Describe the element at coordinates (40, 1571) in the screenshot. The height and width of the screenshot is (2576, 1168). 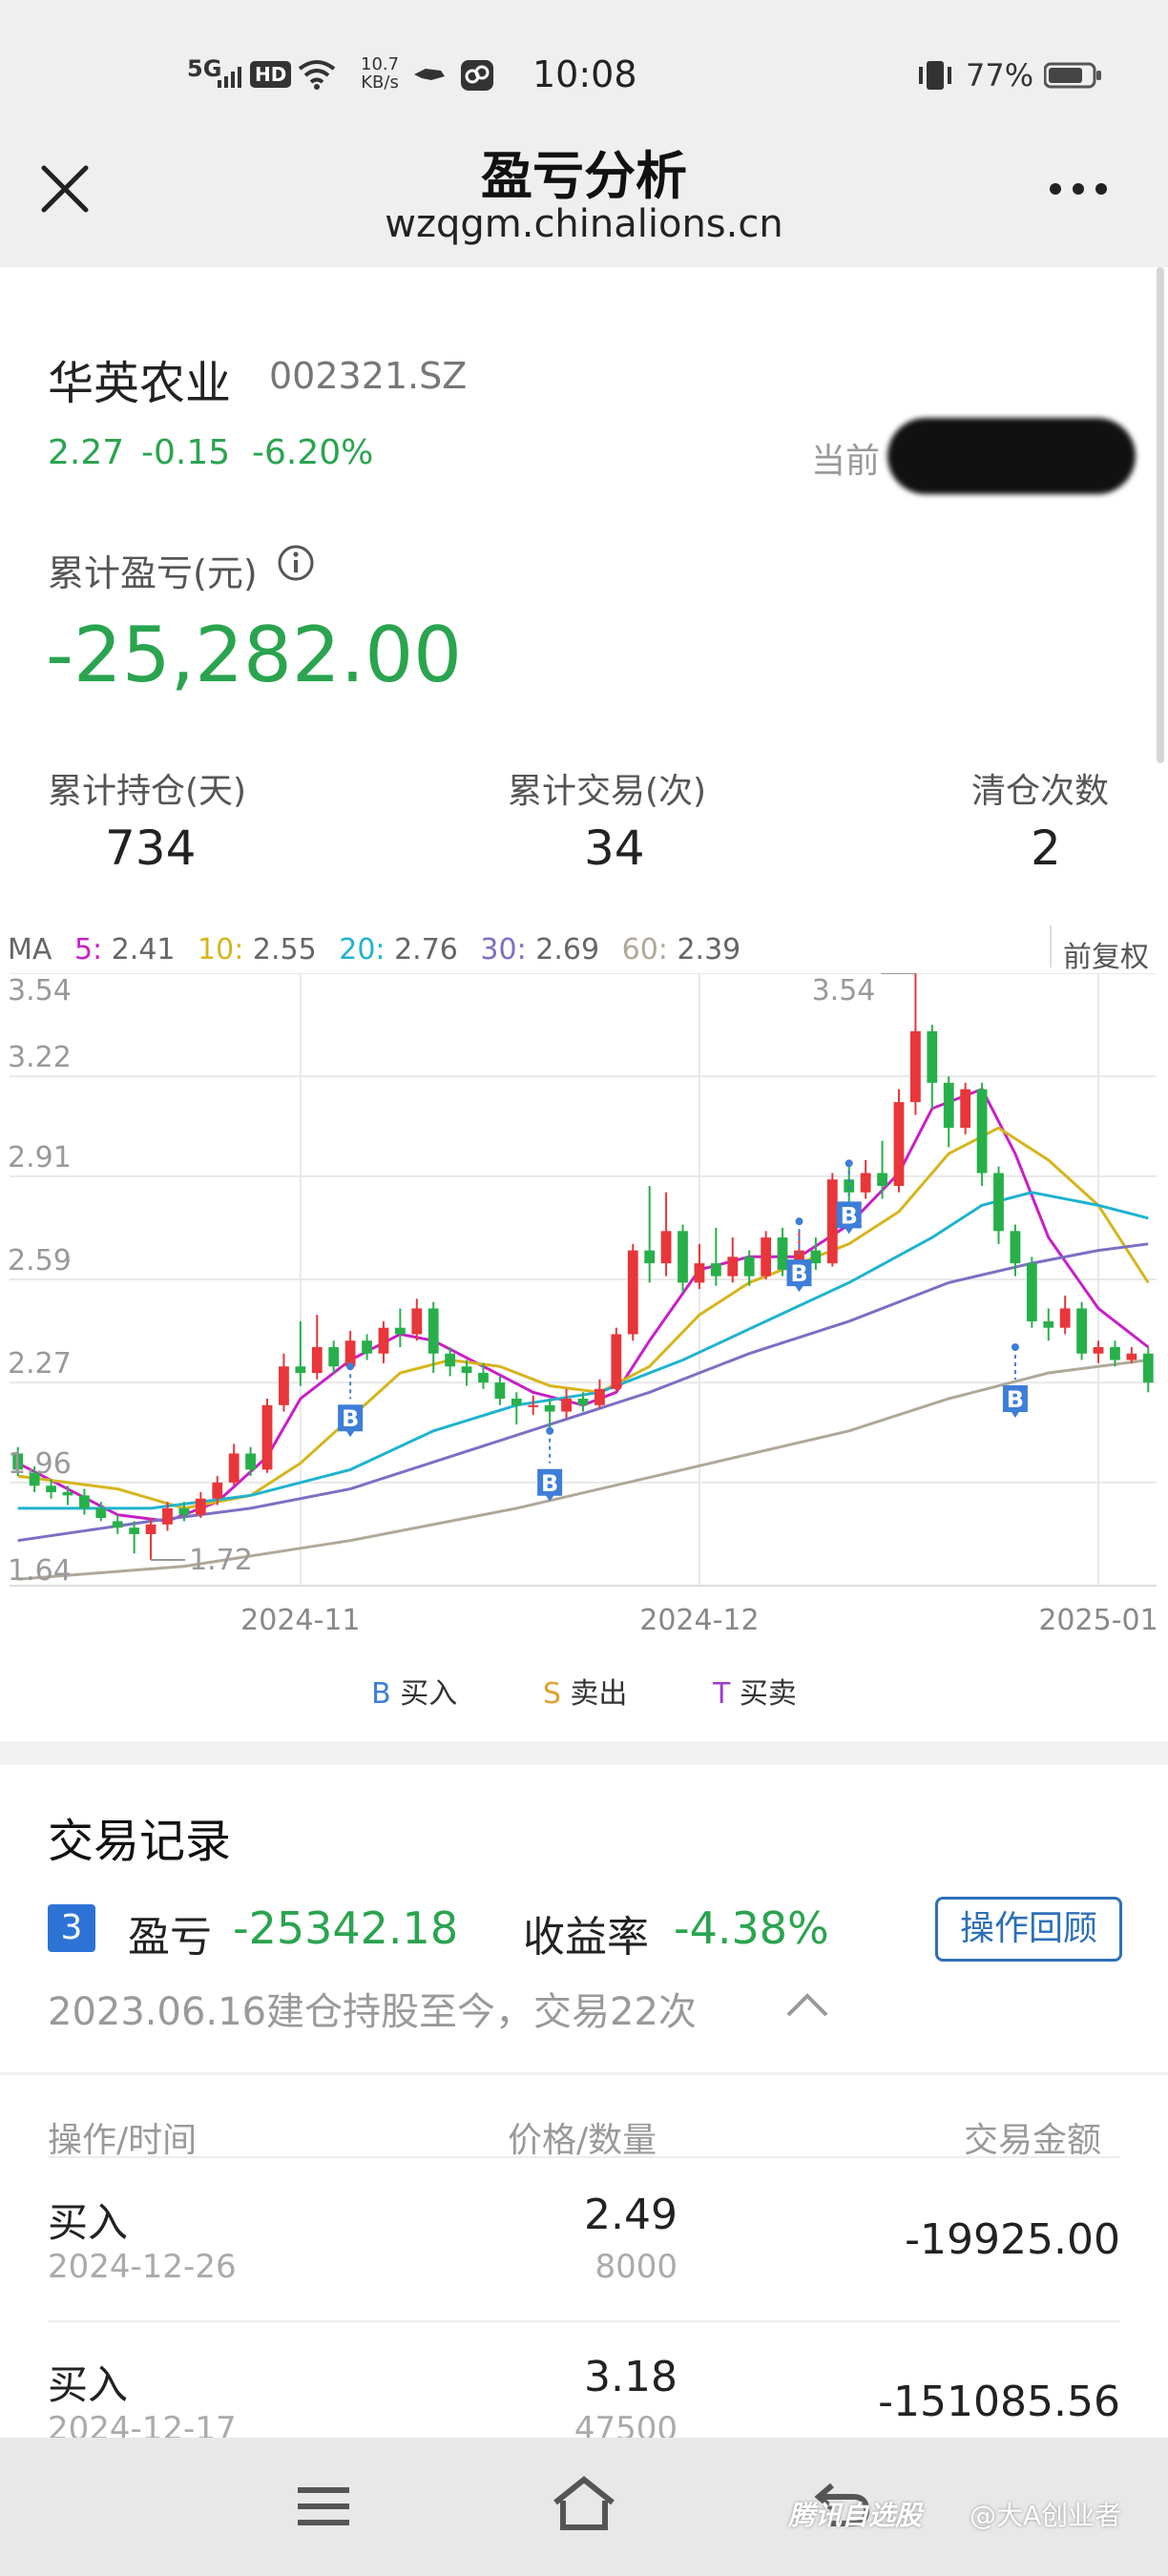
I see `y-tick-label: 1.64` at that location.